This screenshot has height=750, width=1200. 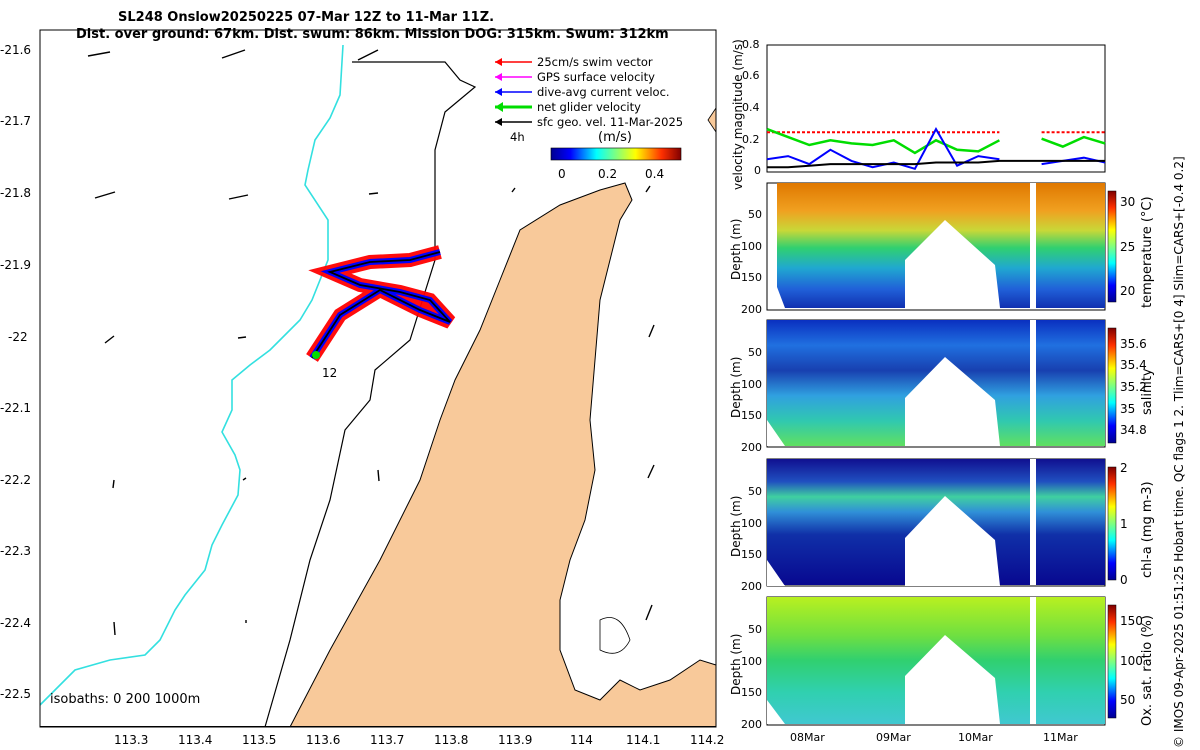 What do you see at coordinates (751, 75) in the screenshot?
I see `vel-ytick: 0.6` at bounding box center [751, 75].